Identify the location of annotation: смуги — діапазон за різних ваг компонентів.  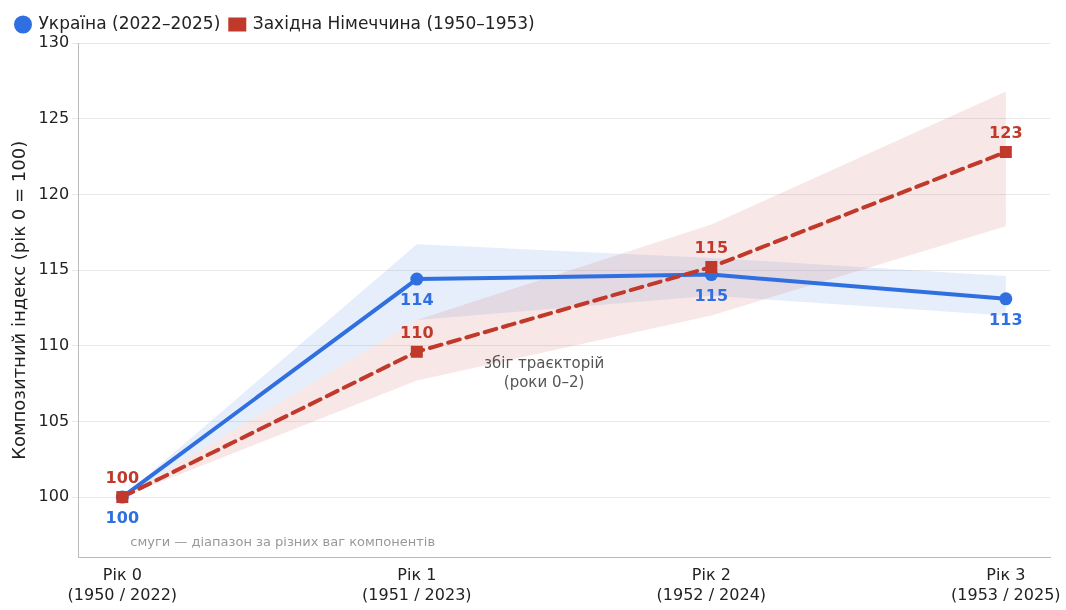
(283, 542).